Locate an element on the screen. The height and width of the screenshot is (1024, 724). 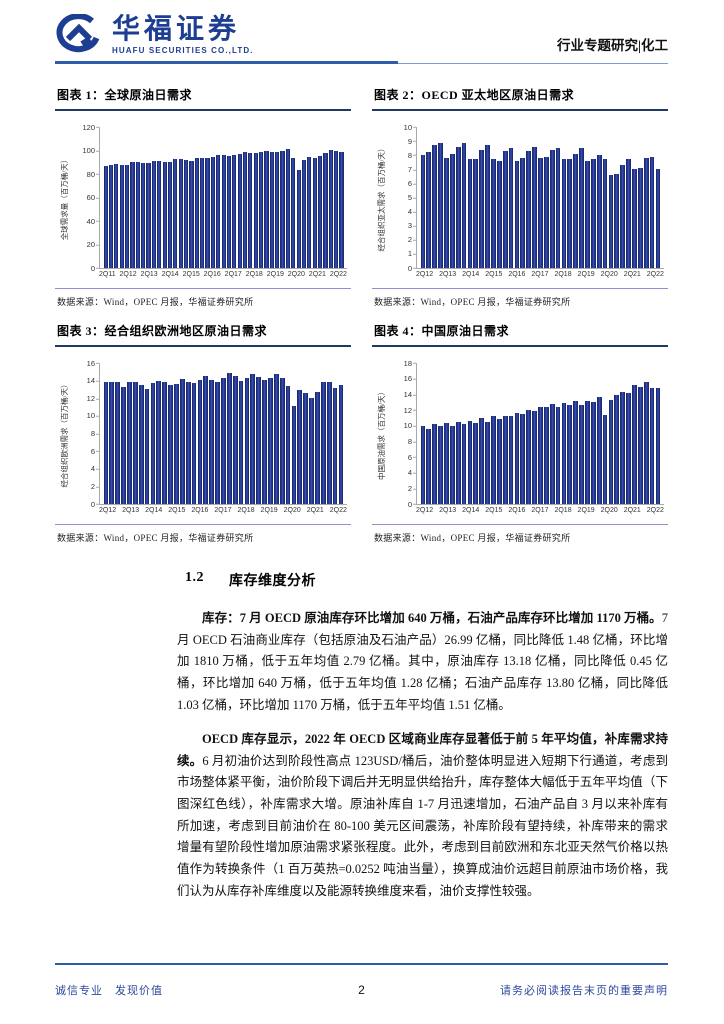
plot-area: 0 2 4 6 8 10 12 14 16 is located at coordinates (217, 433).